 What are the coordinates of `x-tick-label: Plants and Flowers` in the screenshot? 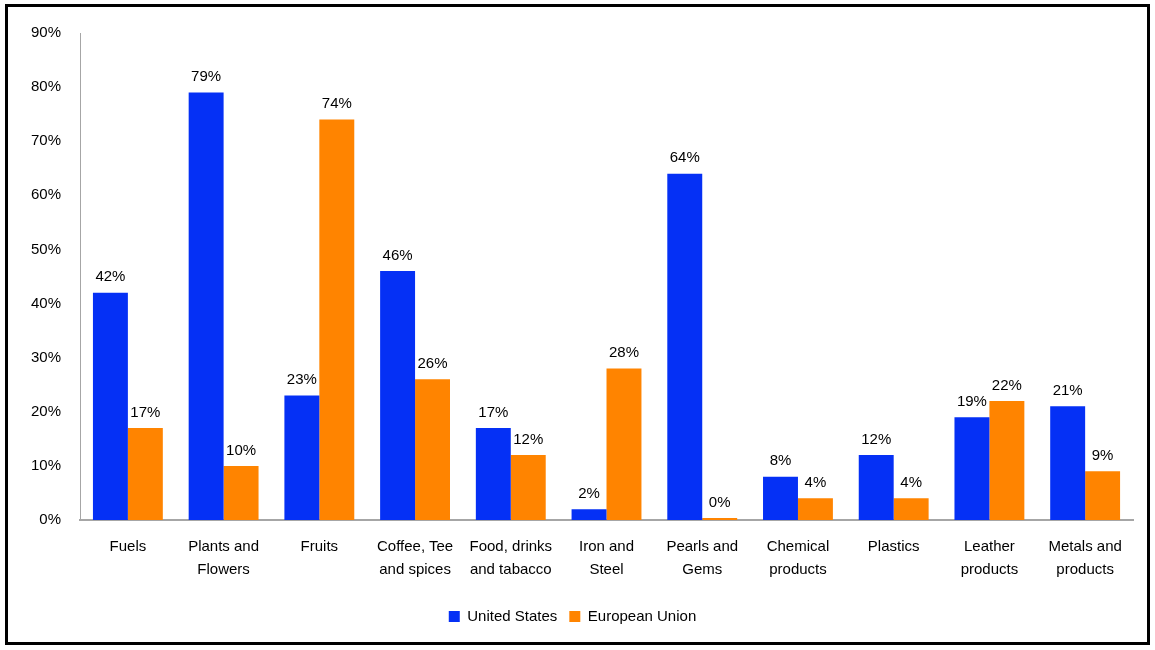 It's located at (224, 557).